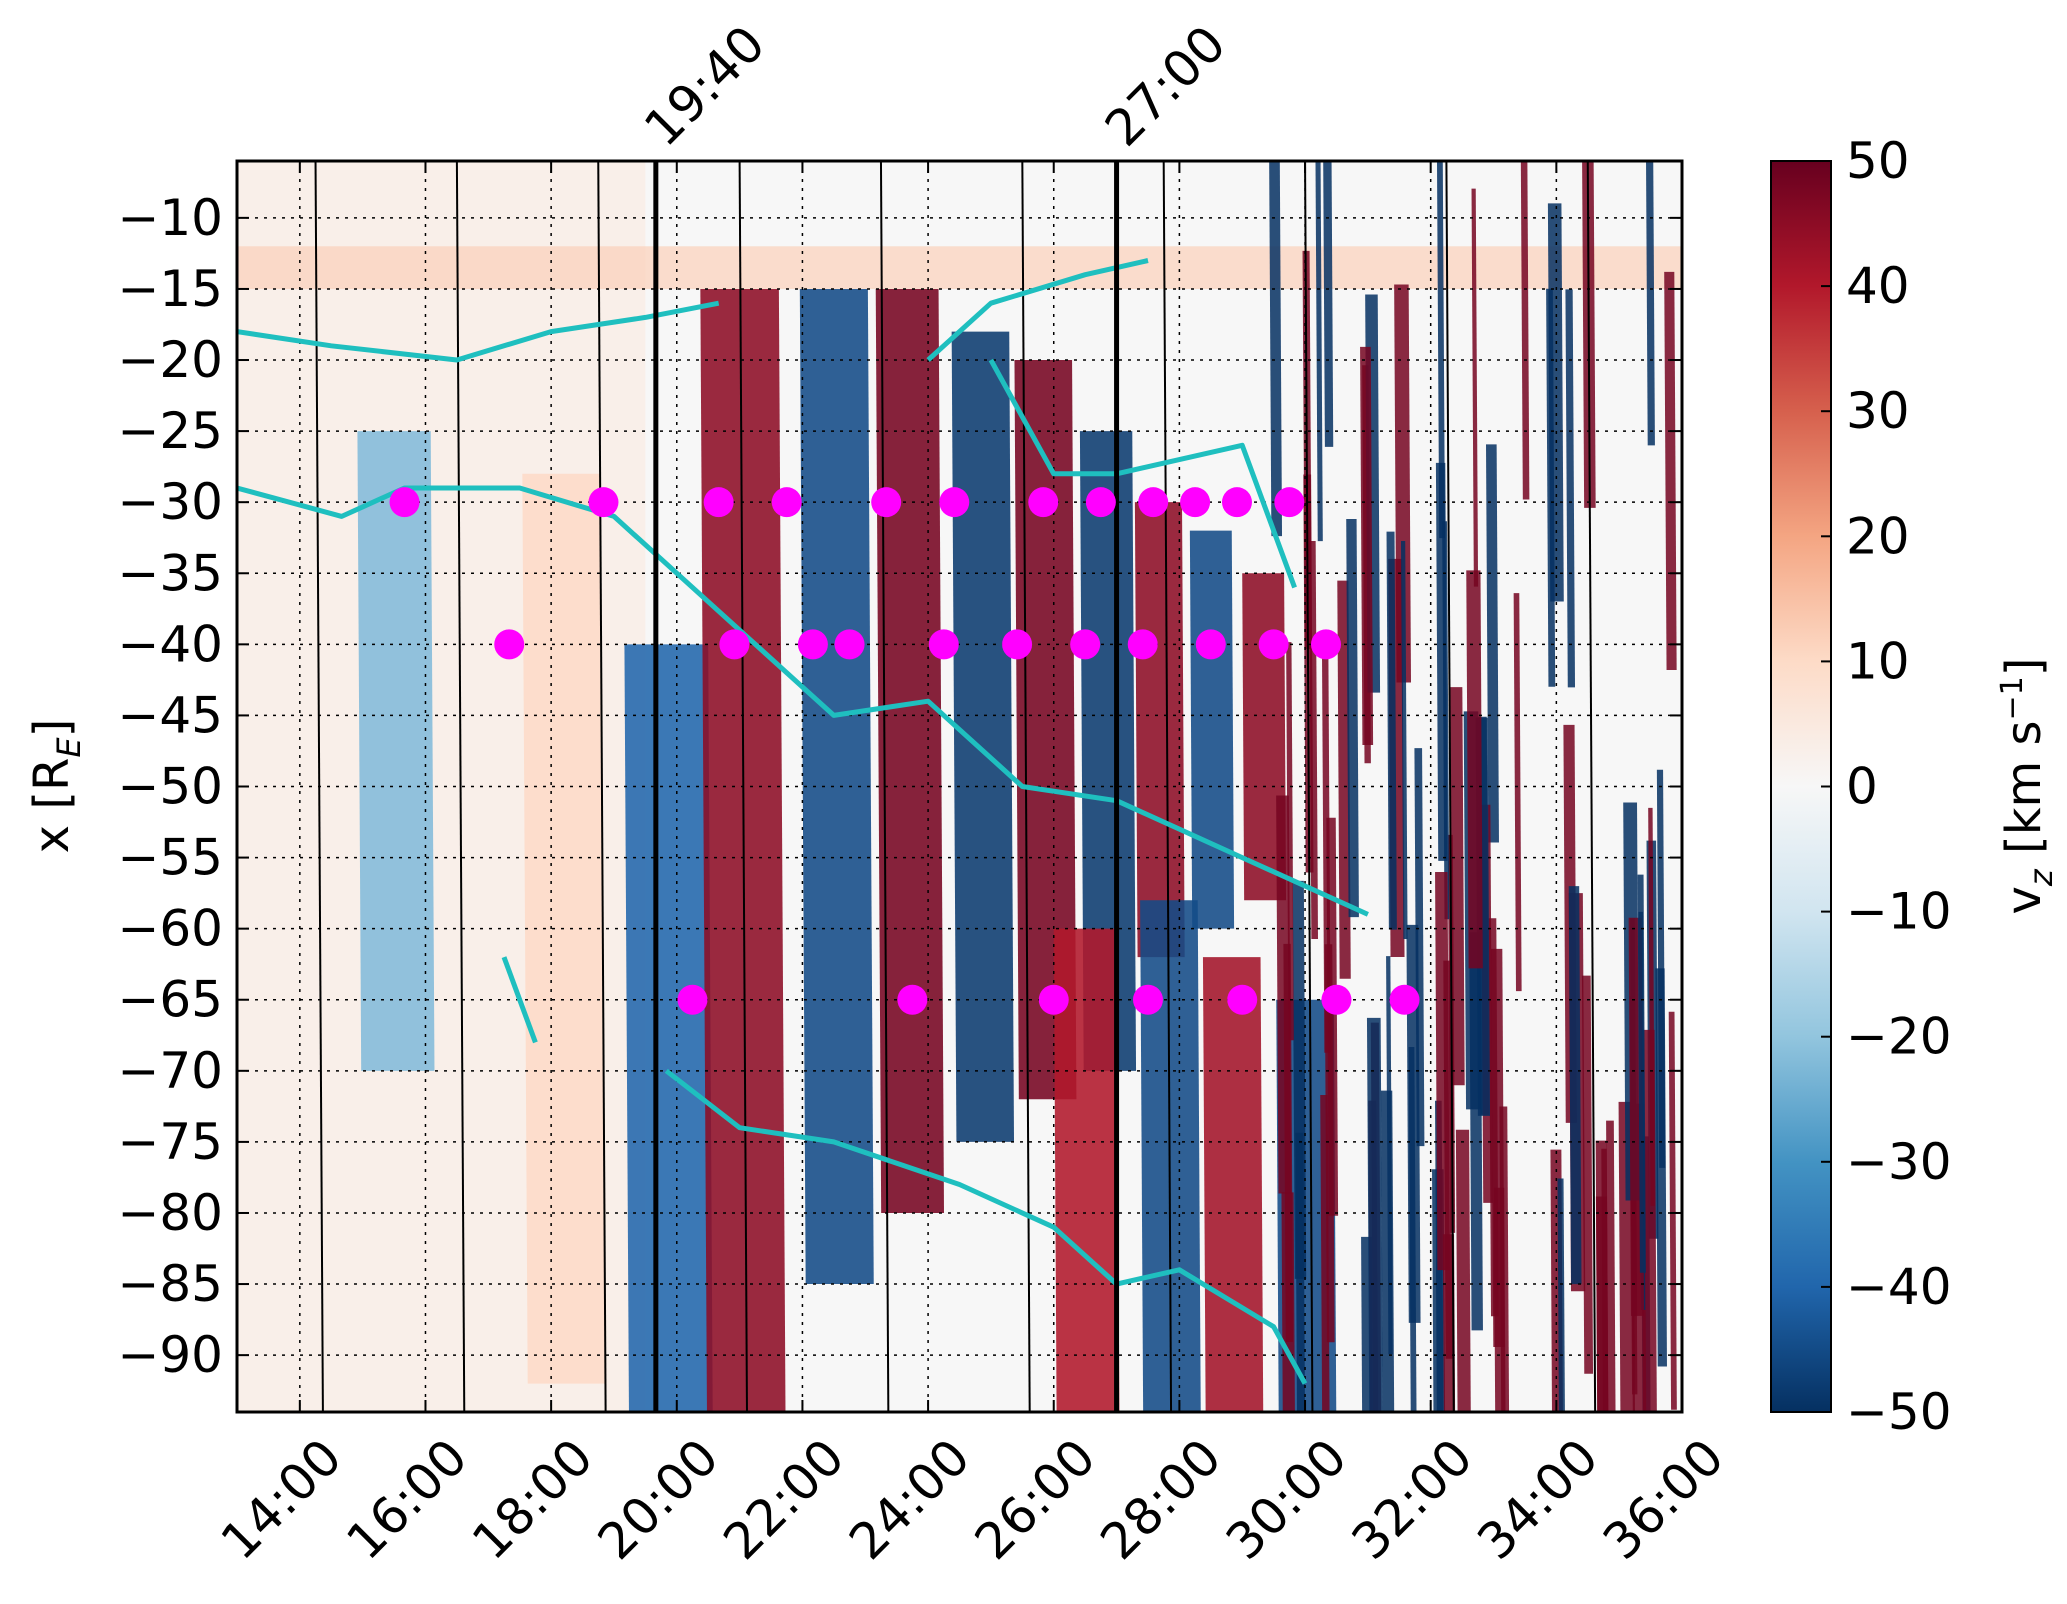 The image size is (2067, 1604). What do you see at coordinates (532, 1499) in the screenshot?
I see `x-tick-label: 18:00` at bounding box center [532, 1499].